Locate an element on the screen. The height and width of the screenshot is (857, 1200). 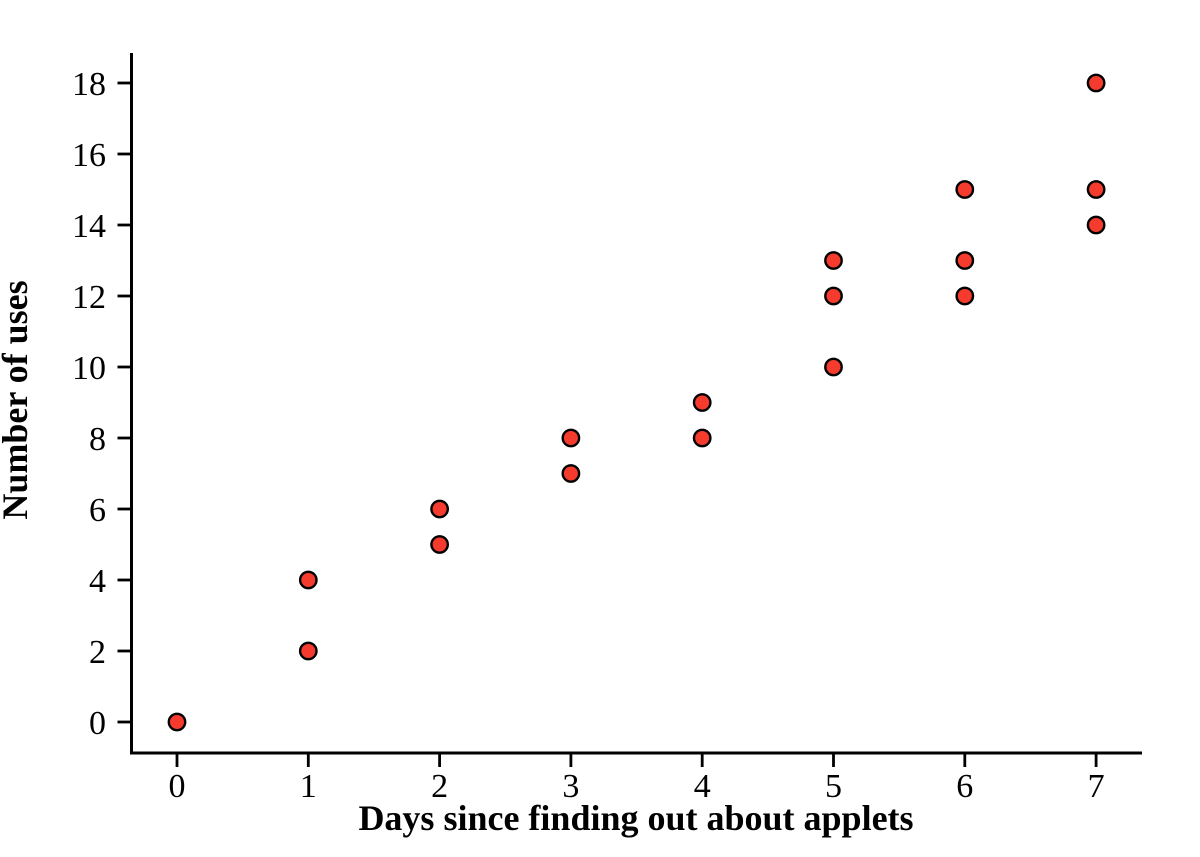
x-tick-label: 7 is located at coordinates (1096, 786).